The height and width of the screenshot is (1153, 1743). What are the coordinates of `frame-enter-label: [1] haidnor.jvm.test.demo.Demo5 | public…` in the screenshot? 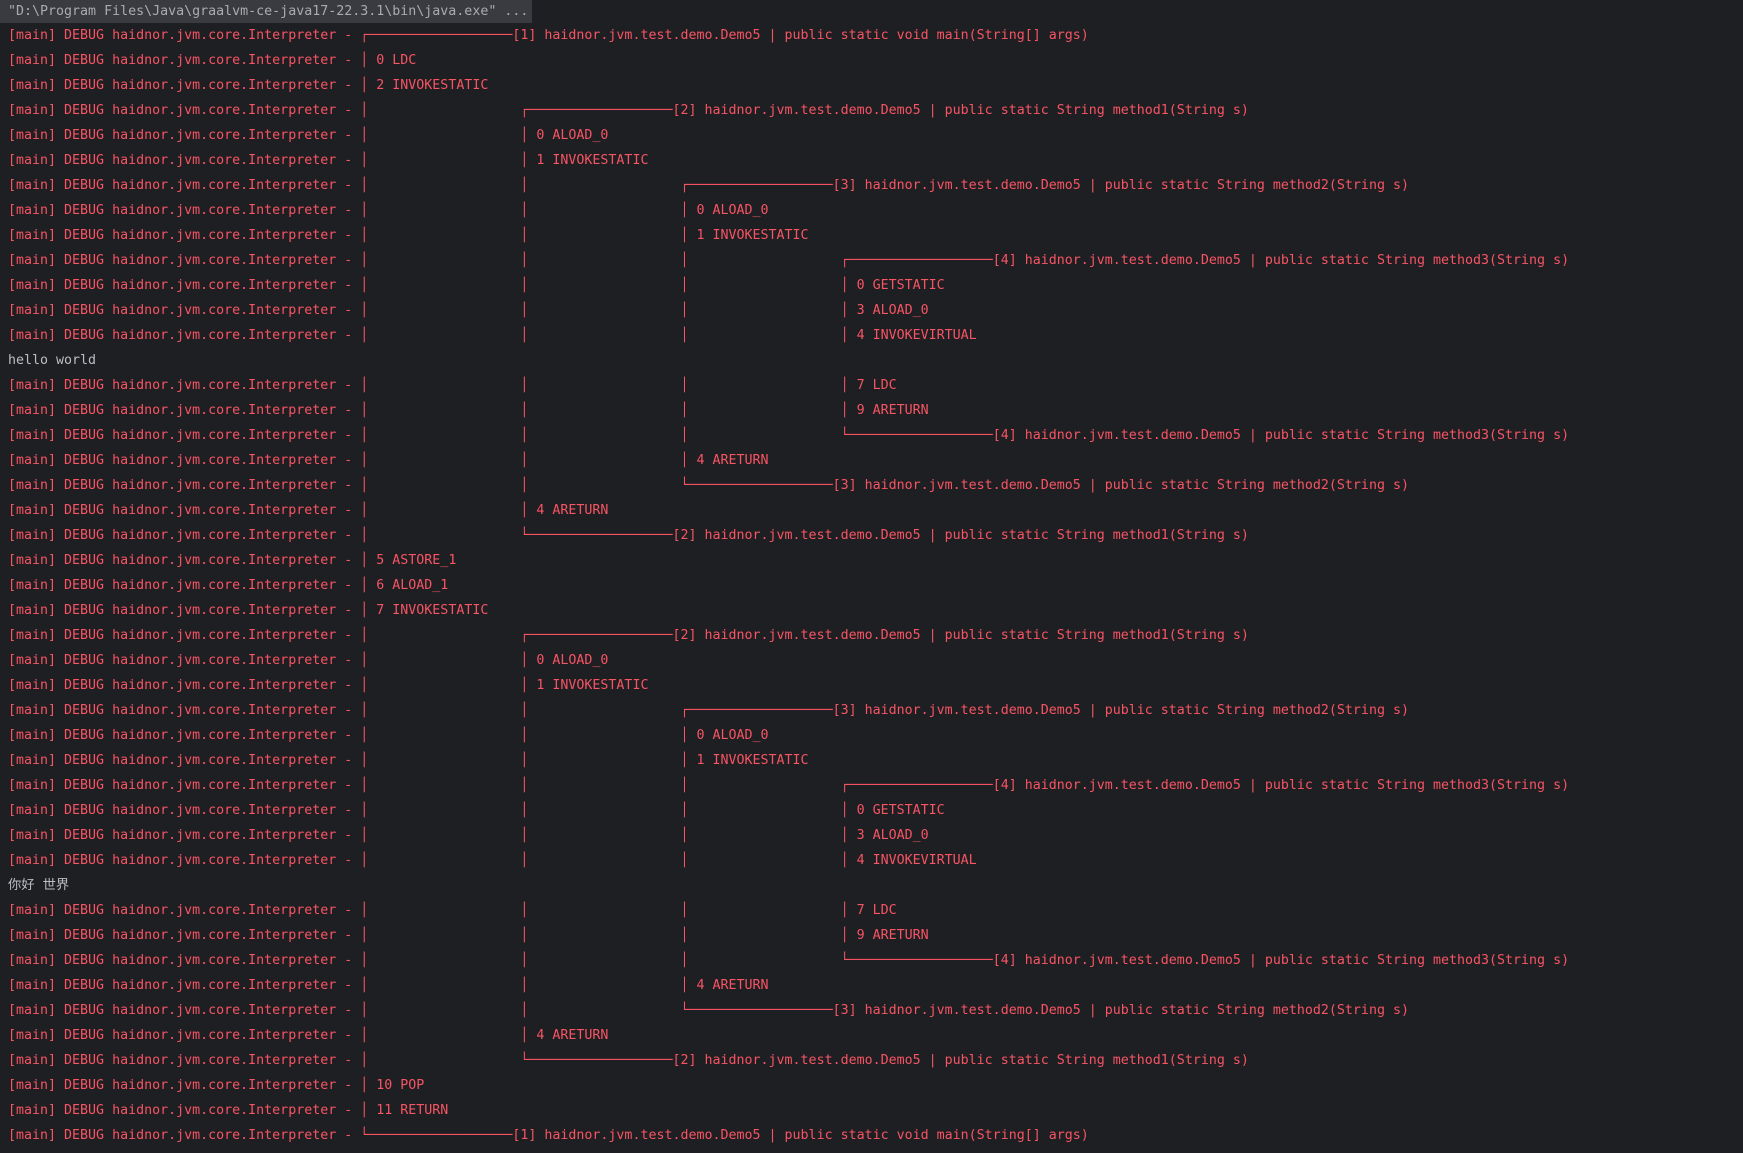 It's located at (800, 35).